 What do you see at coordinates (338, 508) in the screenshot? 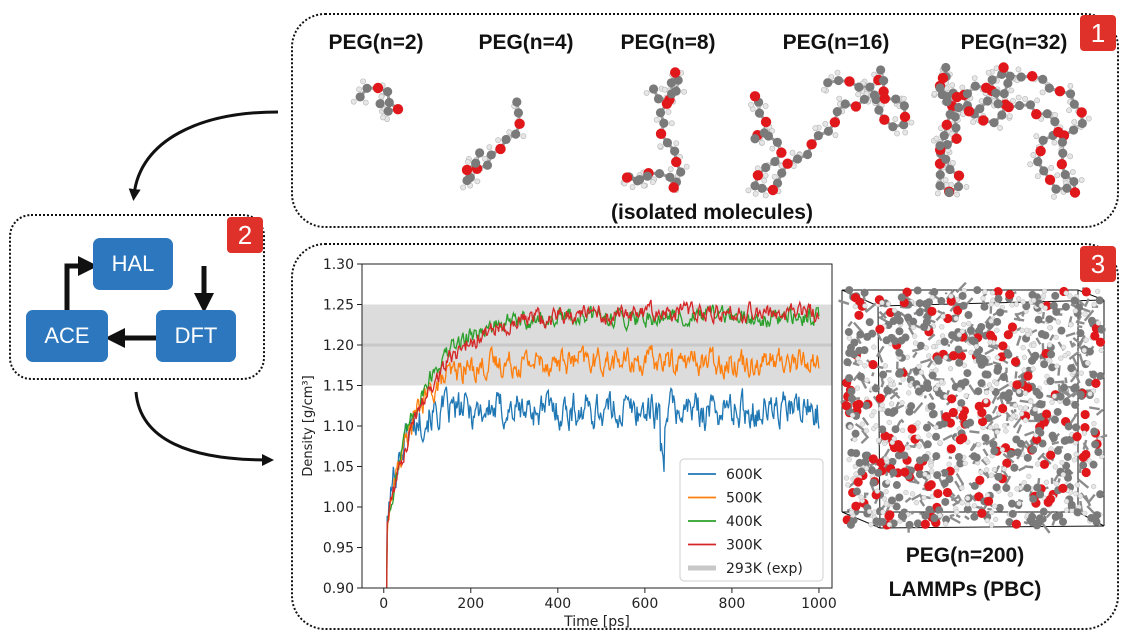
I see `y-tick-label: 1.00` at bounding box center [338, 508].